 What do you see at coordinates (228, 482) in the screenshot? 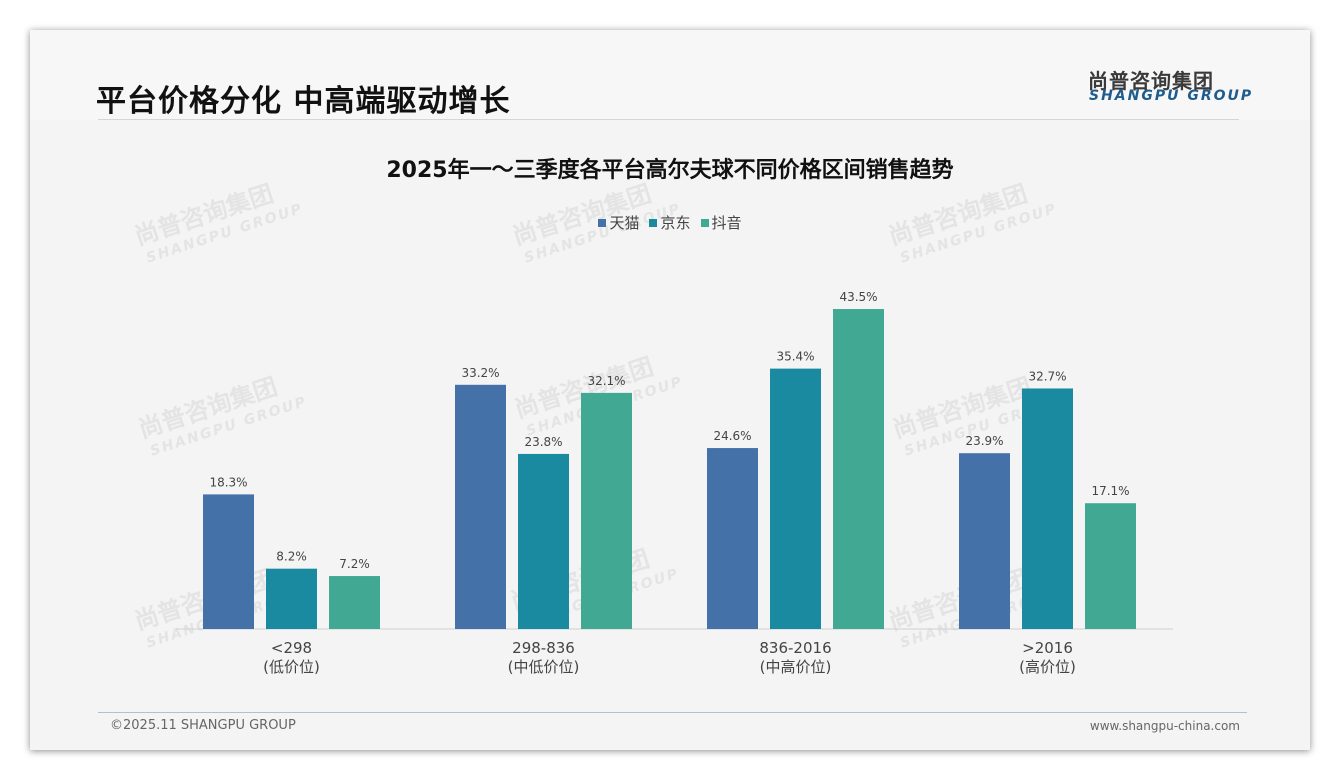
I see `data-label-tmall-under-298: 18.3%` at bounding box center [228, 482].